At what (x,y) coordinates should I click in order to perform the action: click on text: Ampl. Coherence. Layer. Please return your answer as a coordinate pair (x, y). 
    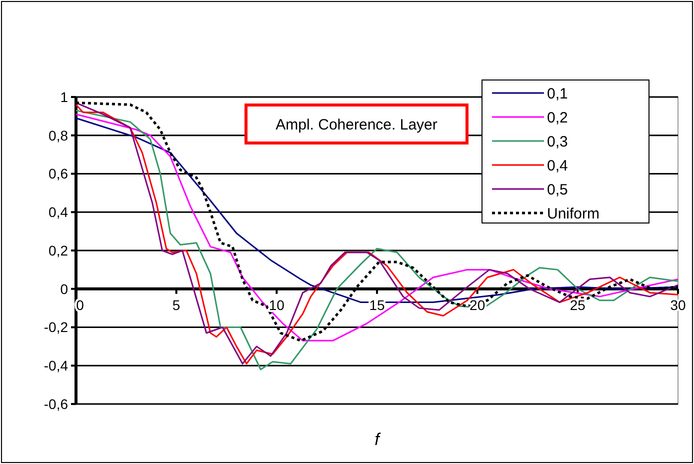
    Looking at the image, I should click on (357, 125).